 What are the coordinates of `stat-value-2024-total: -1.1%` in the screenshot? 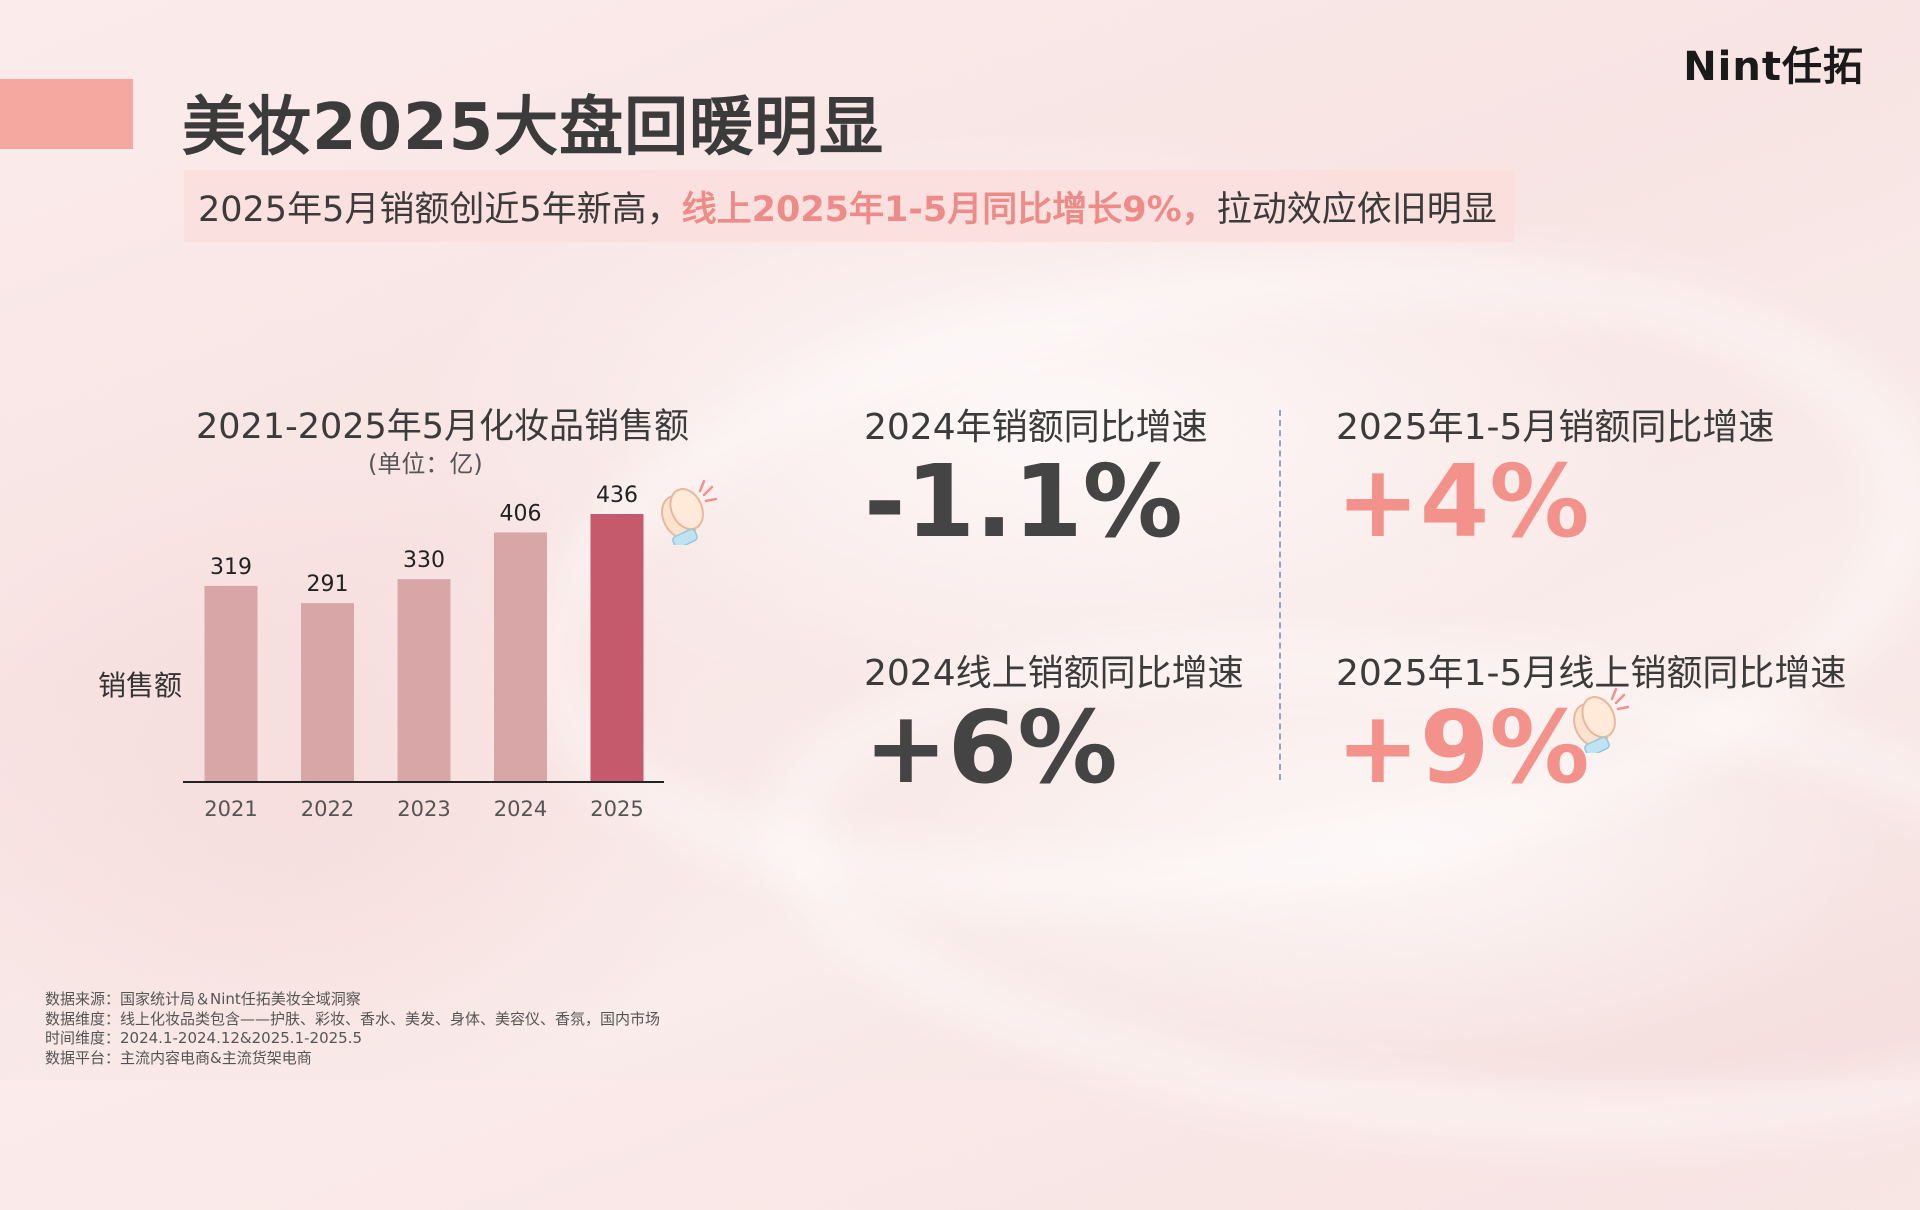 It's located at (1023, 501).